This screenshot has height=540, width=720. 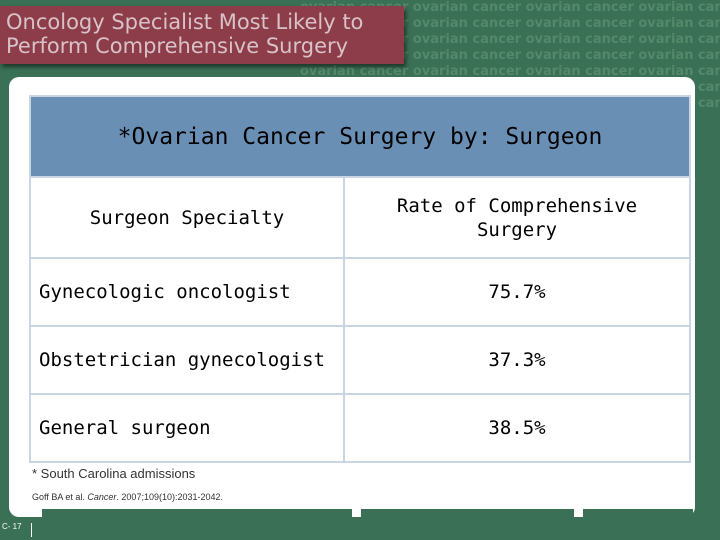 What do you see at coordinates (187, 360) in the screenshot?
I see `specialty-cell: Obstetrician gynecologist` at bounding box center [187, 360].